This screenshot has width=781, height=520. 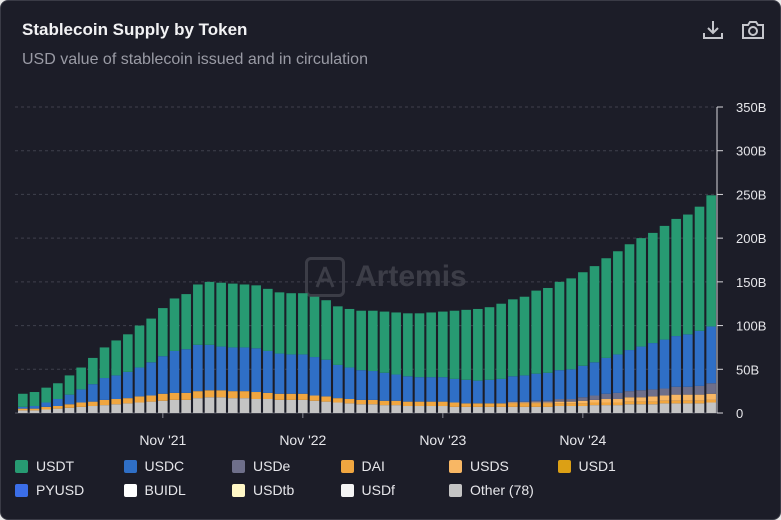 I want to click on legend-item-usde: USDe, so click(x=261, y=466).